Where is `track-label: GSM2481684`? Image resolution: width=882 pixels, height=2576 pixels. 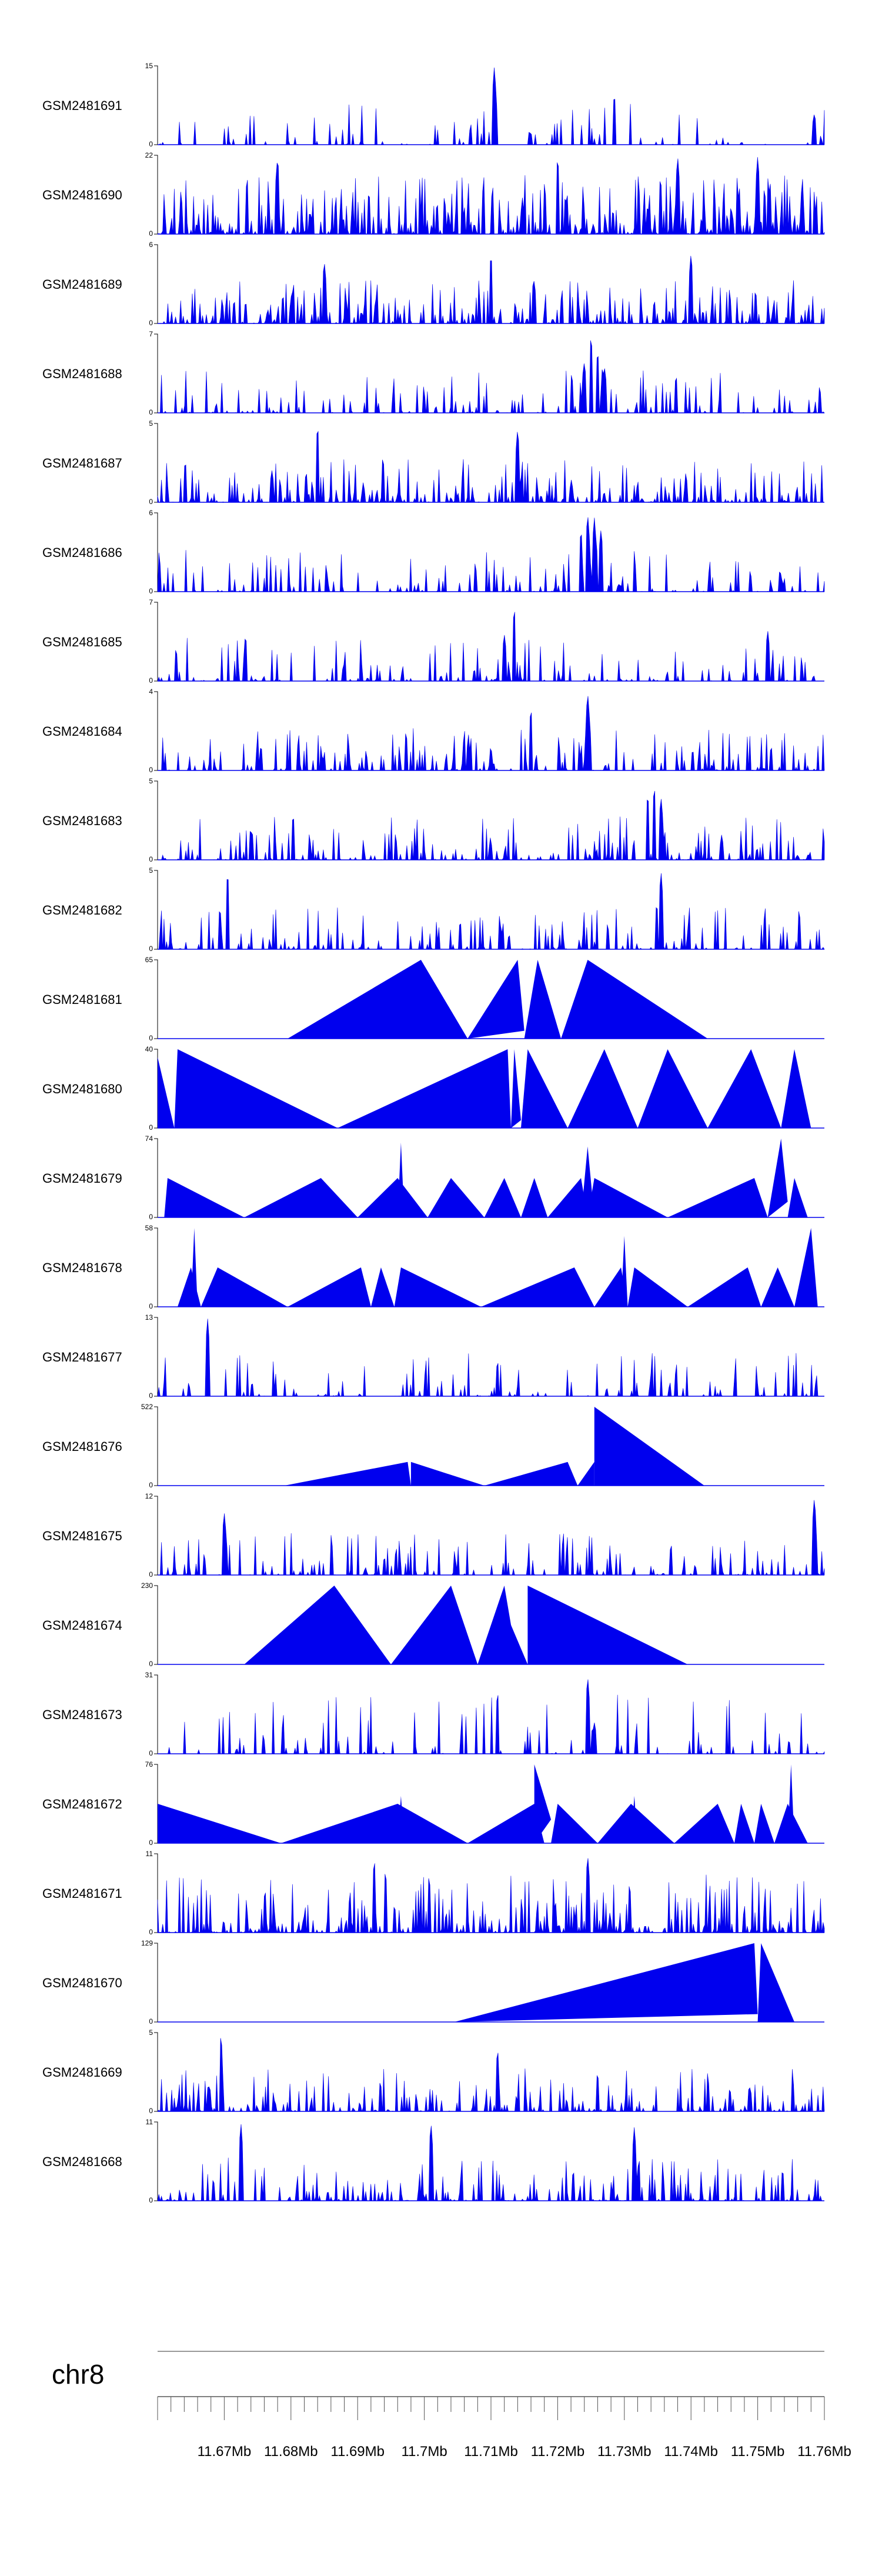 track-label: GSM2481684 is located at coordinates (82, 731).